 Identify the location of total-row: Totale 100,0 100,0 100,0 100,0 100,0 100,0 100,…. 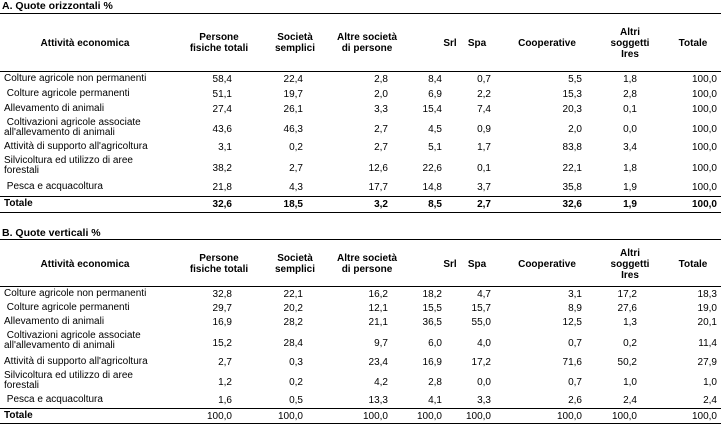
(360, 416).